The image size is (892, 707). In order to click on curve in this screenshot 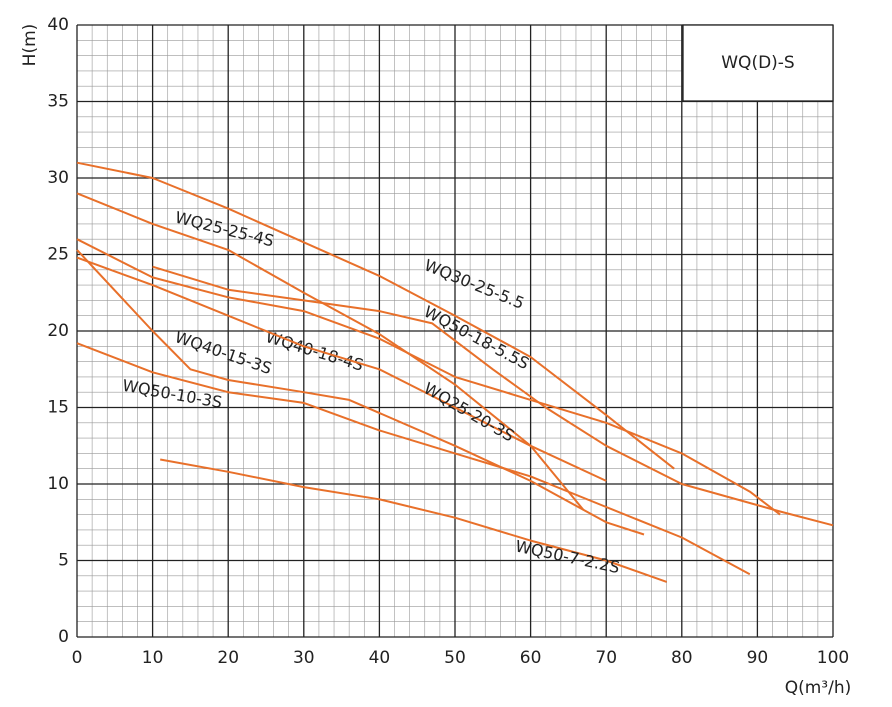, I will do `click(414, 520)`.